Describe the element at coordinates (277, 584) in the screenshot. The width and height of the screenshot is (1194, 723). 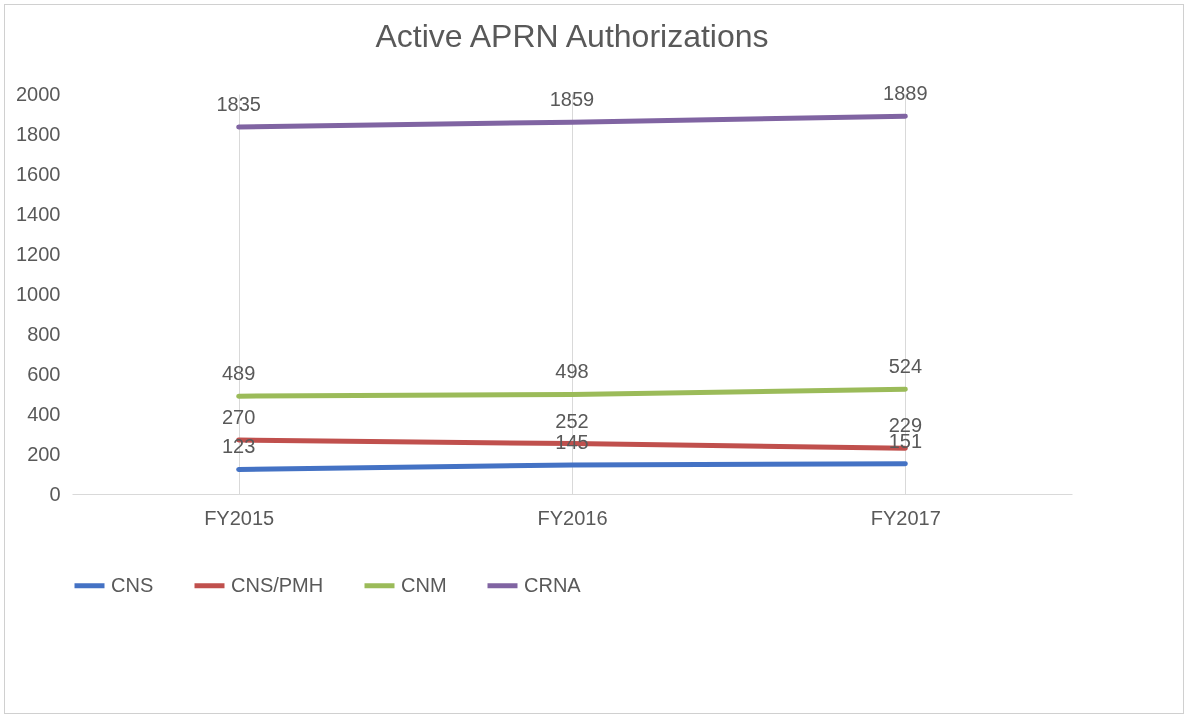
I see `legend-label: CNS/PMH` at that location.